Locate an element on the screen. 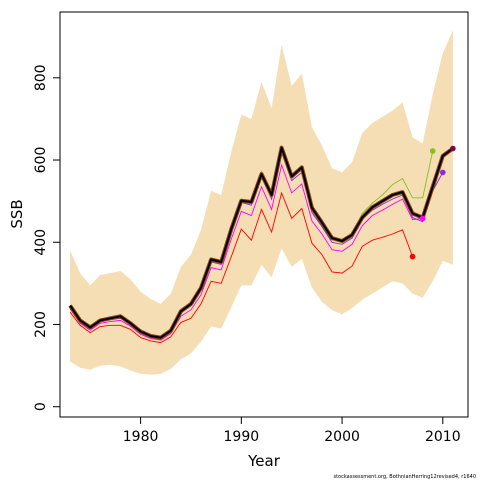 The image size is (480, 480). y-tick-label: 200 is located at coordinates (41, 324).